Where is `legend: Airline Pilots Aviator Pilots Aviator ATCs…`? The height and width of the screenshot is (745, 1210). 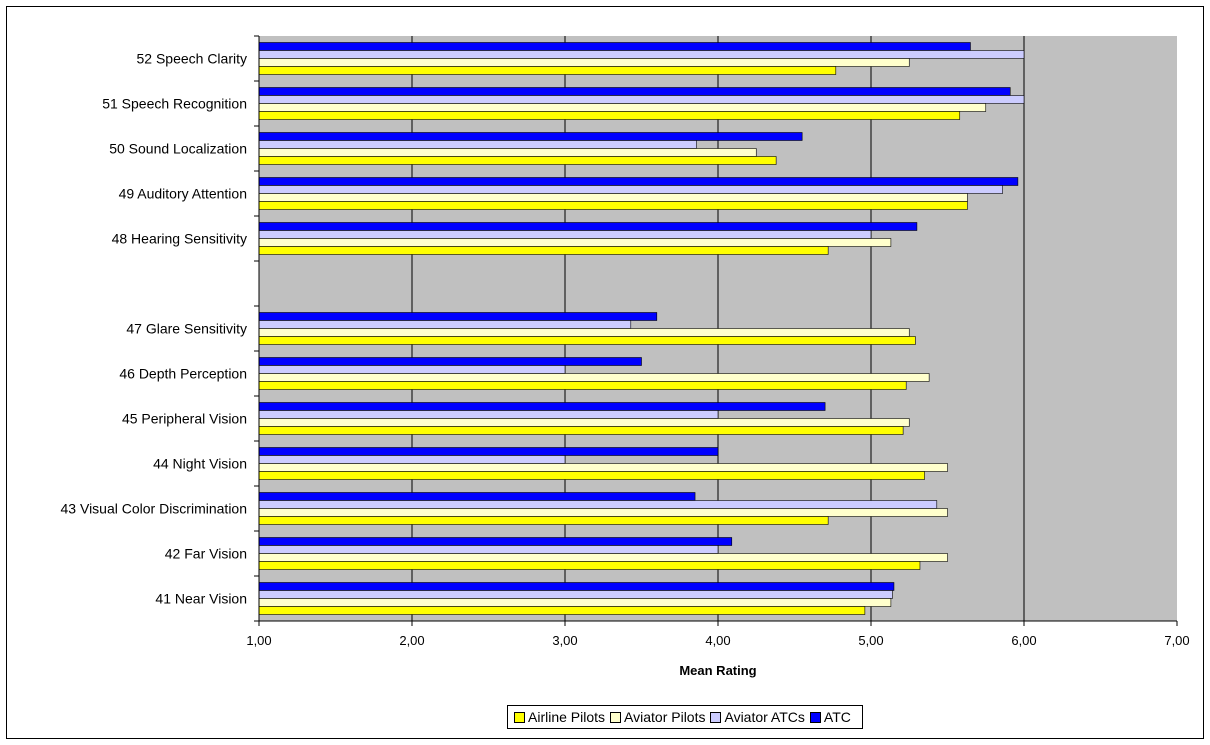 legend: Airline Pilots Aviator Pilots Aviator ATCs… is located at coordinates (685, 717).